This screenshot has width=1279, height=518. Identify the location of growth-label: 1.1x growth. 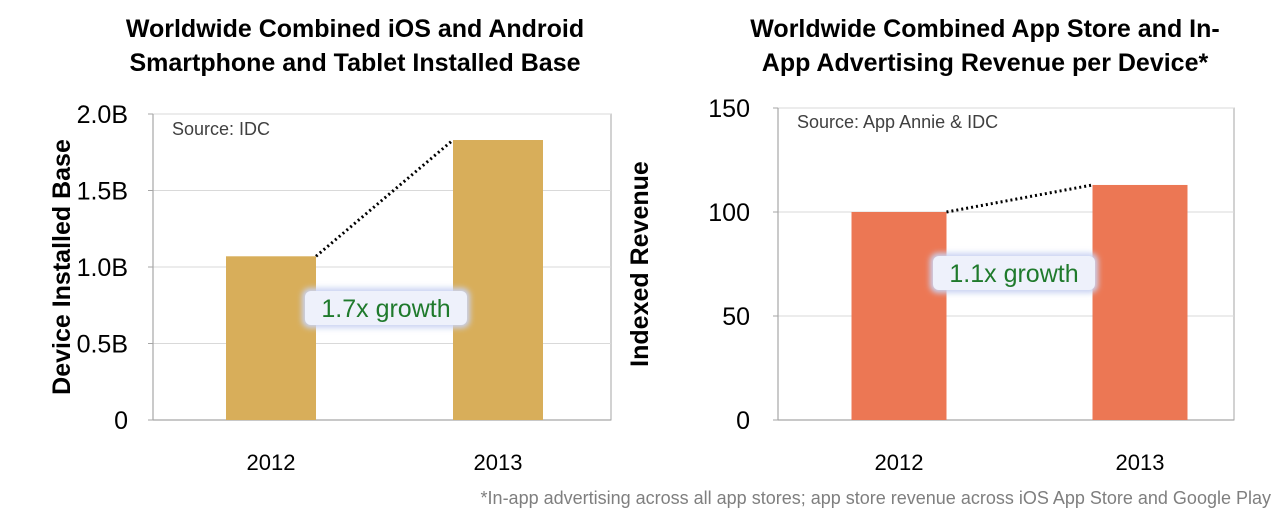
(1013, 274).